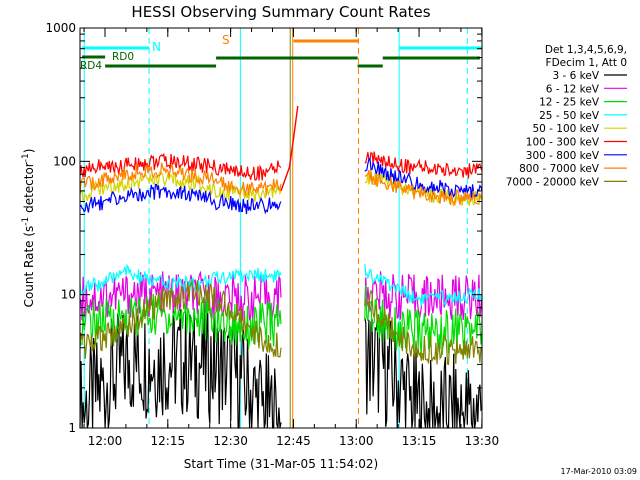  What do you see at coordinates (559, 169) in the screenshot?
I see `legend-label: 800 - 7000 keV` at bounding box center [559, 169].